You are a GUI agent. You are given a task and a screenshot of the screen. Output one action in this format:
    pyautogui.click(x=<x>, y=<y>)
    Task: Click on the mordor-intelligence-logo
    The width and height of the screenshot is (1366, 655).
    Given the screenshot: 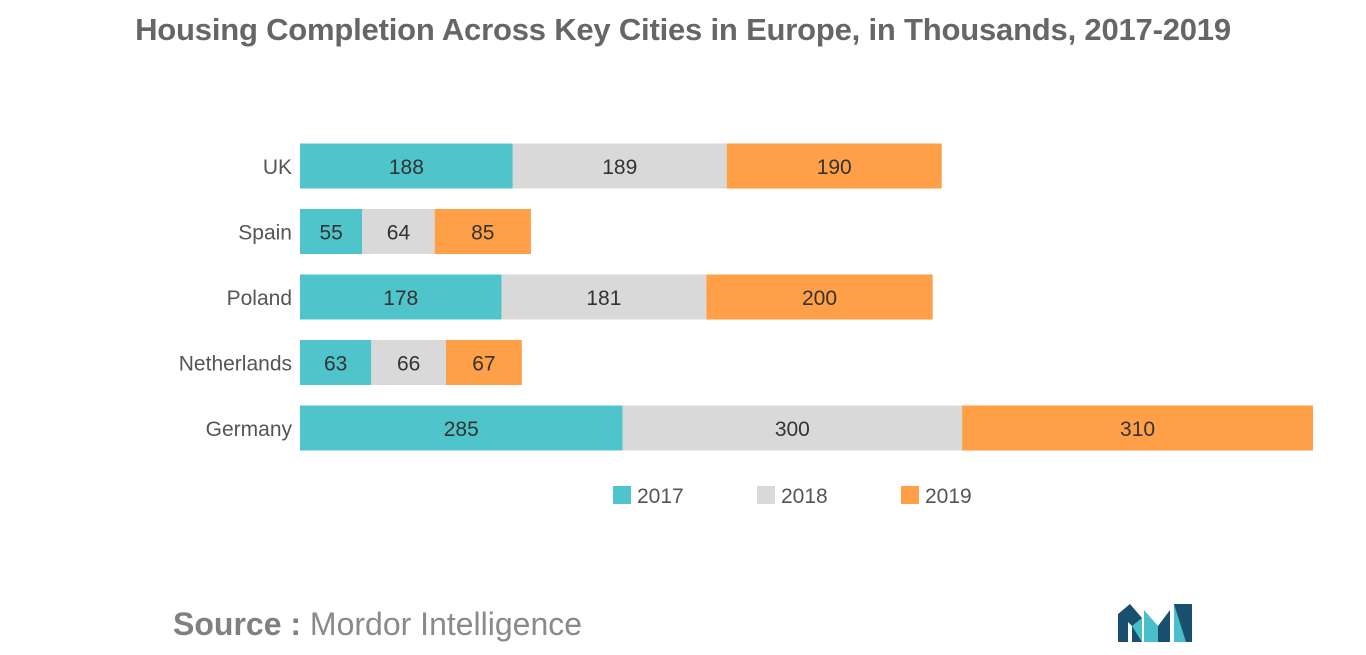 What is the action you would take?
    pyautogui.click(x=1155, y=623)
    